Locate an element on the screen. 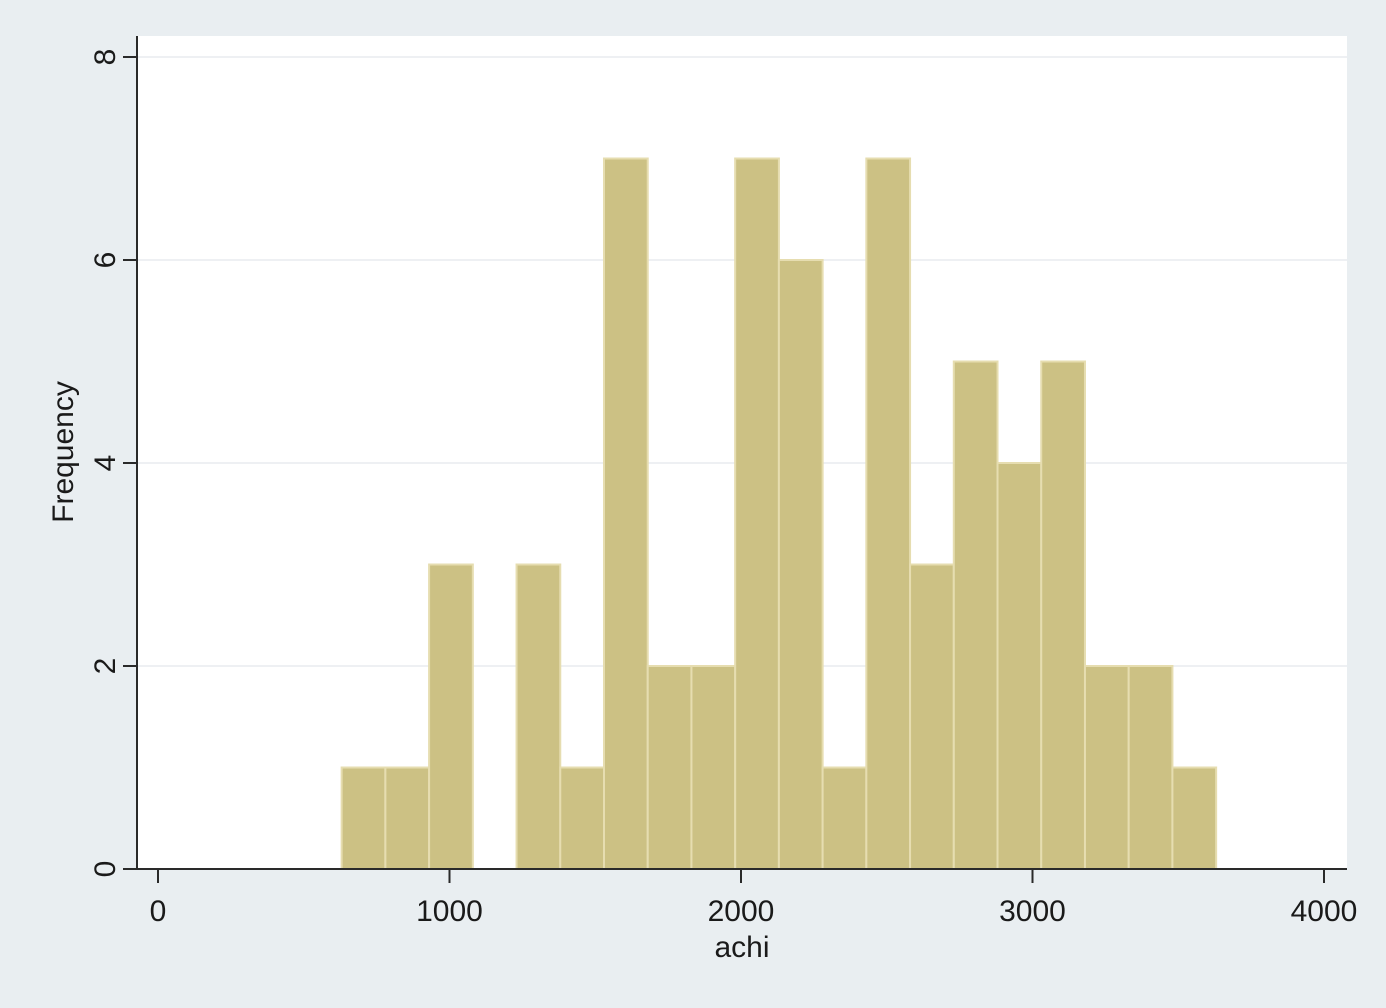 The height and width of the screenshot is (1008, 1386). x-tick-label: 2000 is located at coordinates (741, 911).